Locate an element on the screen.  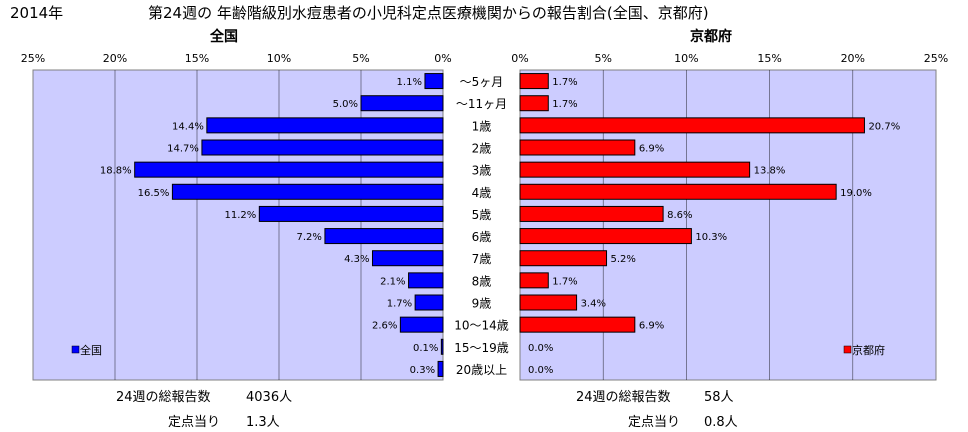
left-panel-title: 全国 is located at coordinates (224, 37).